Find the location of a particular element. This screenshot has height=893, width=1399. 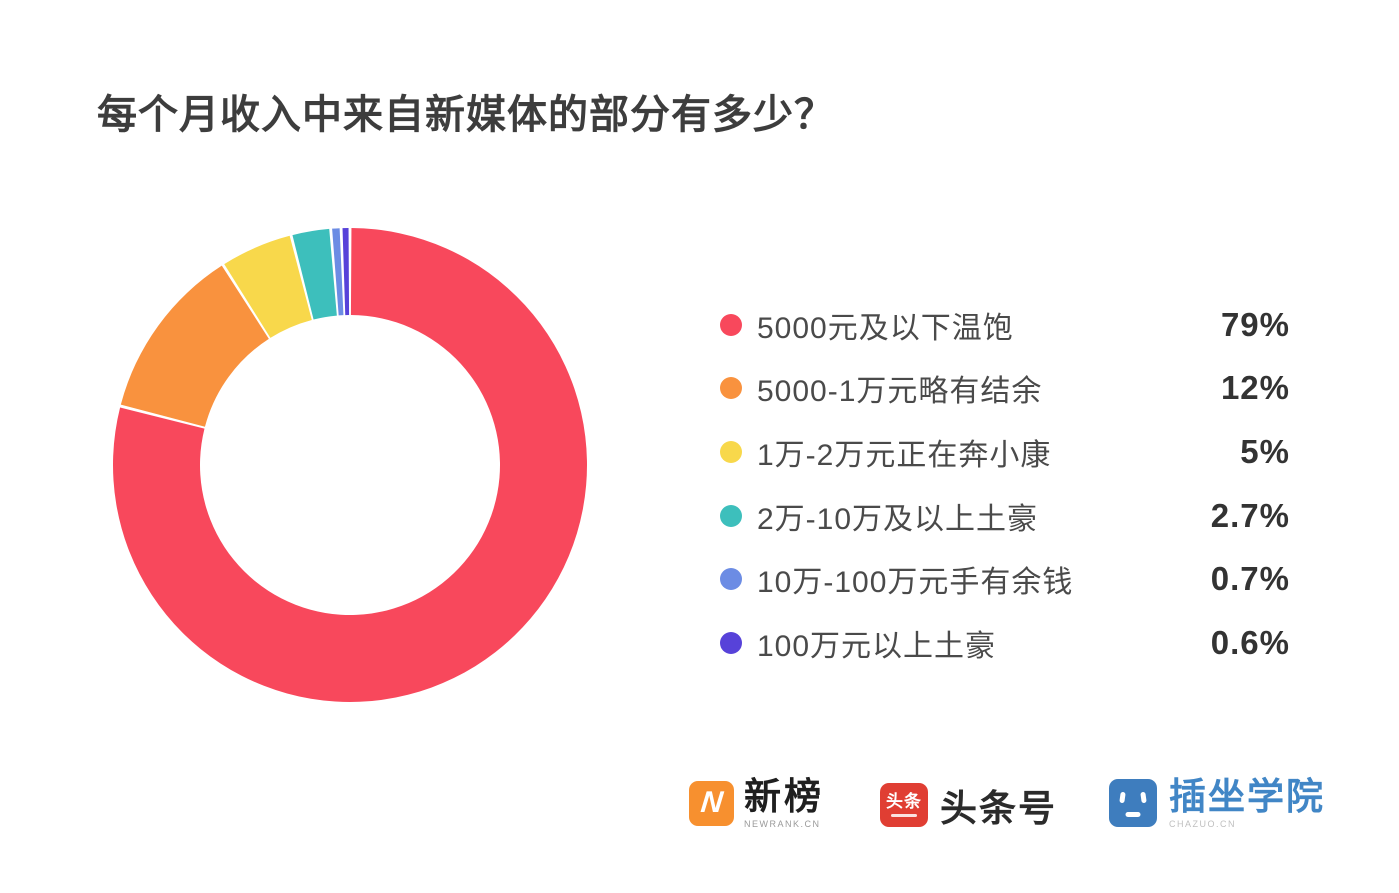

newrank-subtitle: NEWRANK.CN is located at coordinates (782, 823).